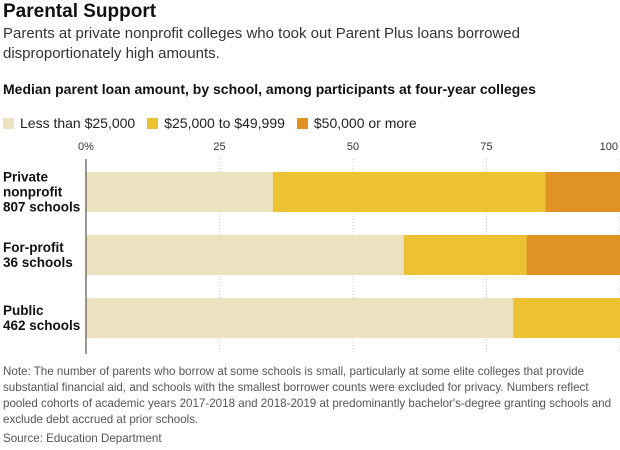 This screenshot has height=450, width=620. I want to click on bar-private-nonprofit-50-000-or-more, so click(582, 192).